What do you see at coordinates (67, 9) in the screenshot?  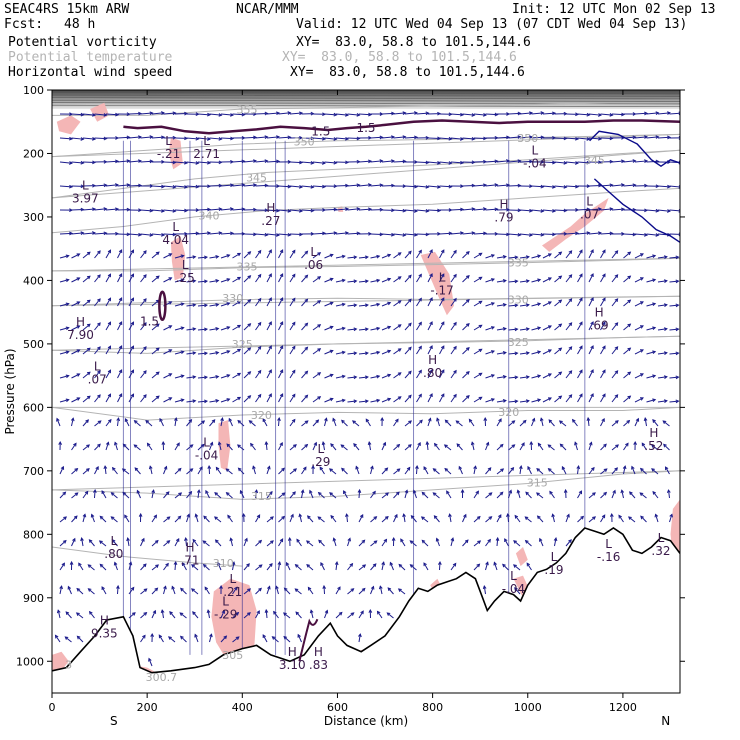 I see `model-title: SEAC4RS 15km ARW` at bounding box center [67, 9].